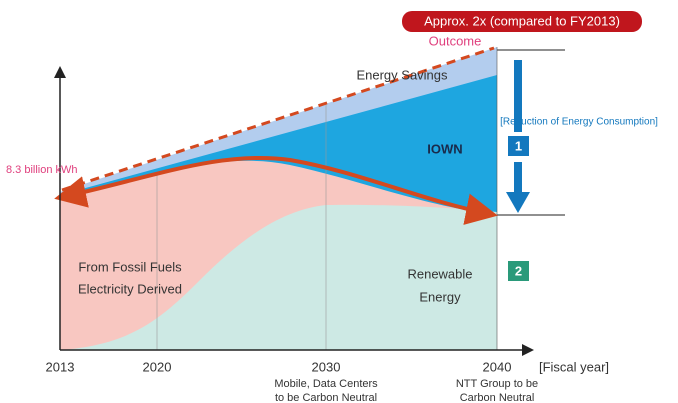 The height and width of the screenshot is (403, 678). I want to click on x-note: Carbon Neutral, so click(497, 397).